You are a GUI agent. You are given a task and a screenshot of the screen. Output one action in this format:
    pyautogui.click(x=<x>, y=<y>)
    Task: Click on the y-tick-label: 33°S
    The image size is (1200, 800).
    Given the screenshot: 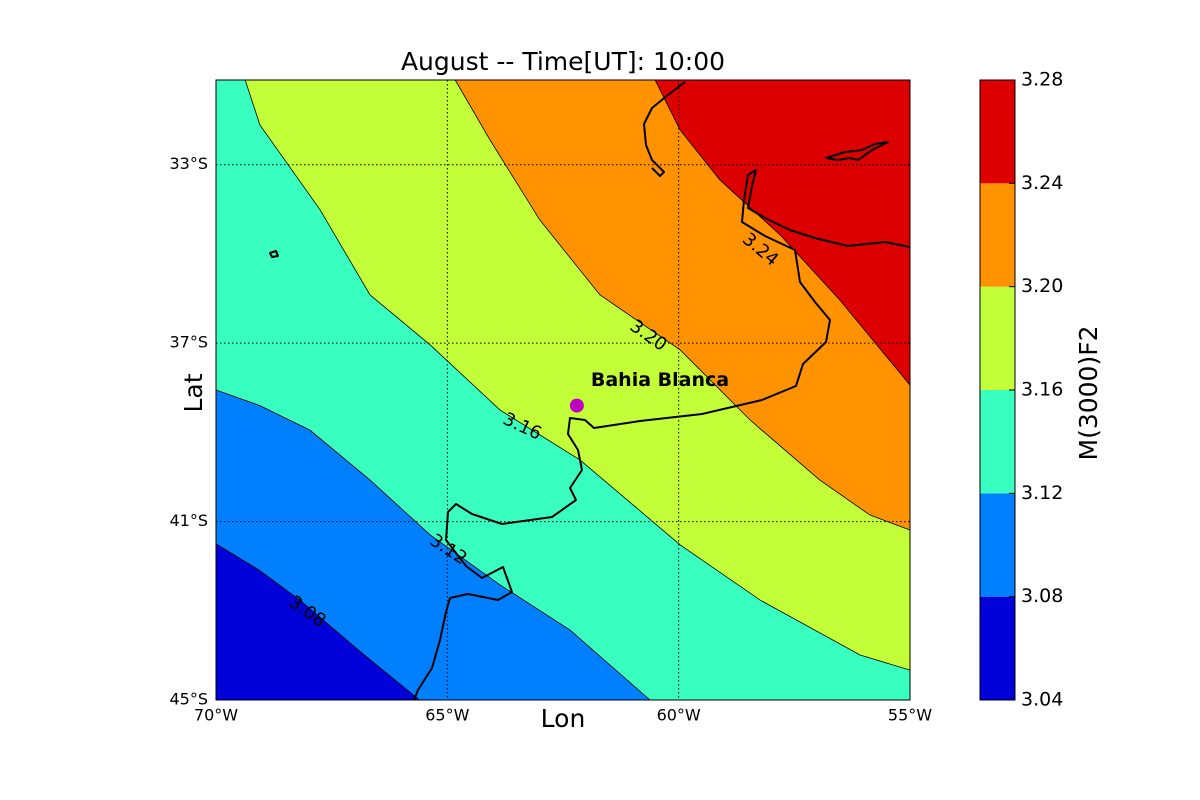 What is the action you would take?
    pyautogui.click(x=188, y=163)
    